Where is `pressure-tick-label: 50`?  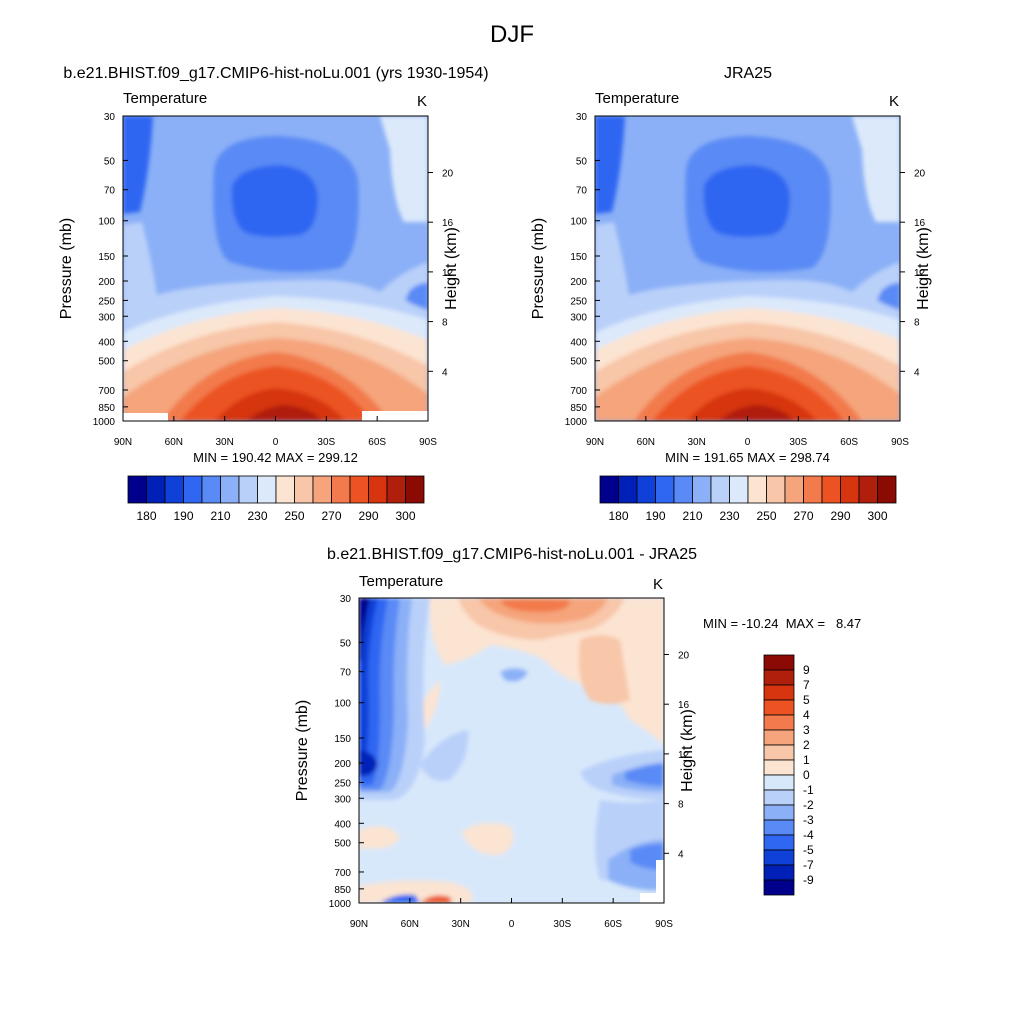 pressure-tick-label: 50 is located at coordinates (582, 161).